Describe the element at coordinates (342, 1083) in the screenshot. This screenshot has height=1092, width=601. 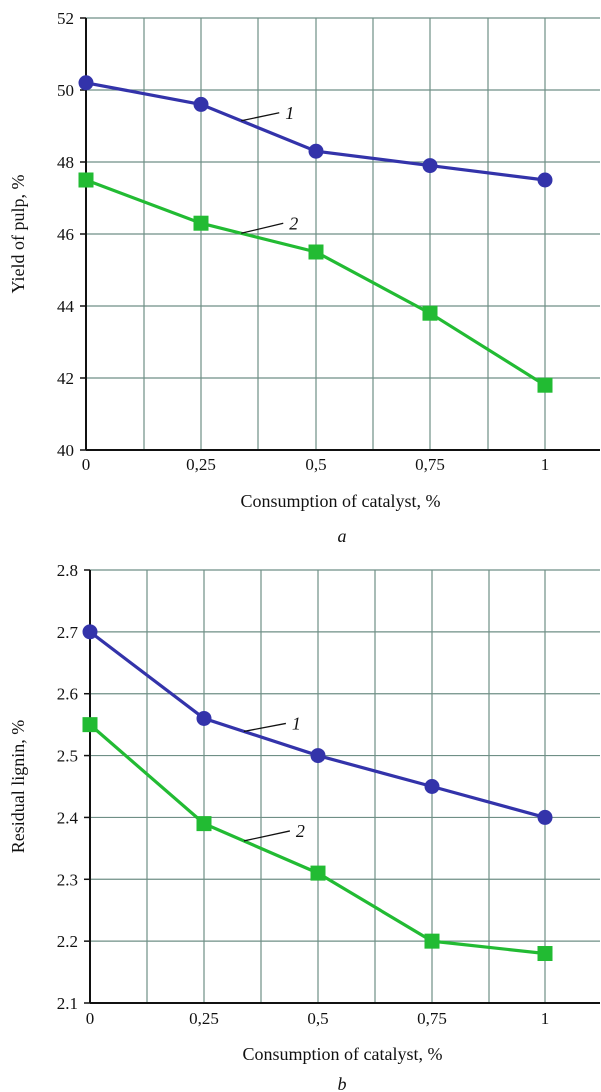
I see `panel-label: b` at that location.